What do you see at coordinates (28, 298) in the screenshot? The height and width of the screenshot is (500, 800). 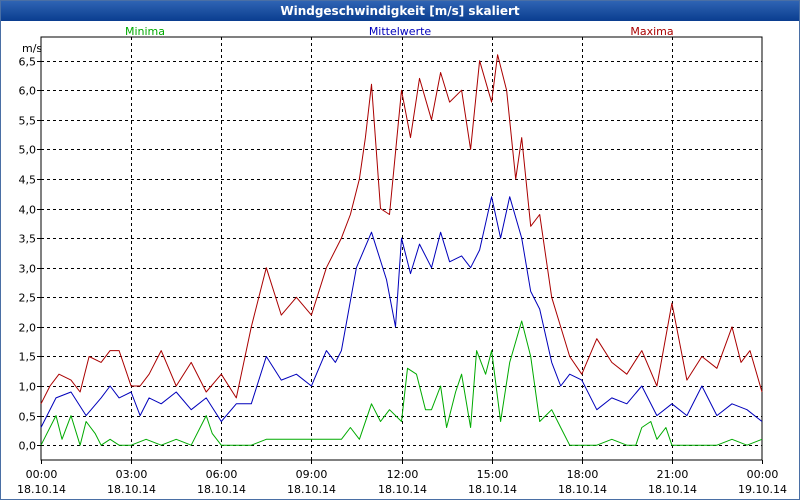 I see `y-tick-label: 2,5` at bounding box center [28, 298].